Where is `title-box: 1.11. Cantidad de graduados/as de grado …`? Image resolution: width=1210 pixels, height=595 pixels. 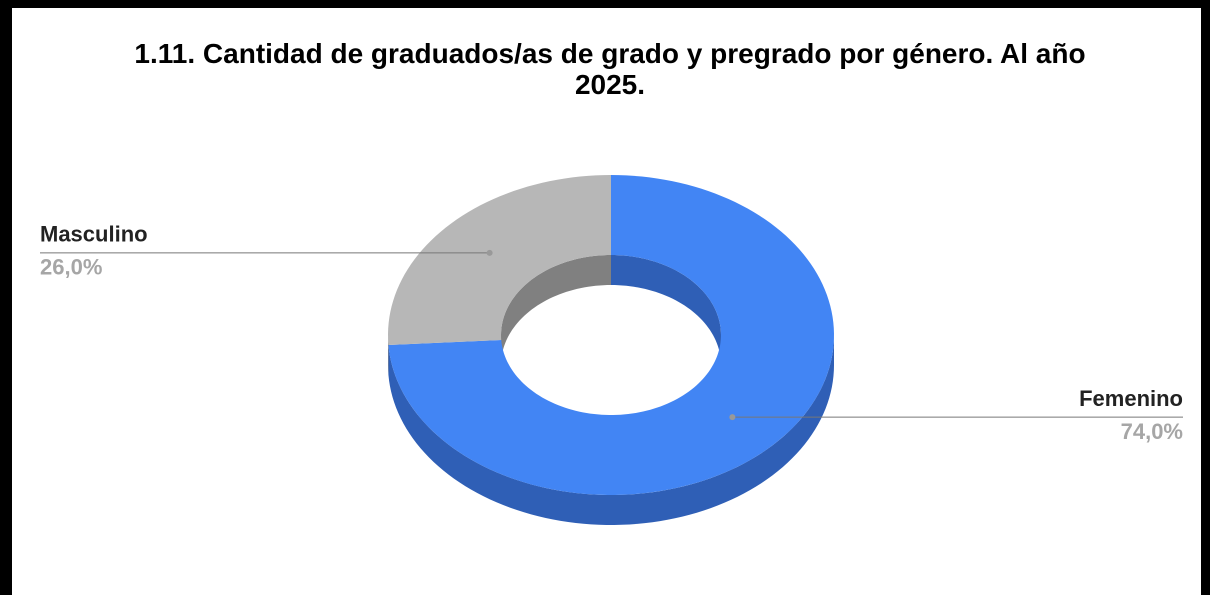
title-box: 1.11. Cantidad de graduados/as de grado … is located at coordinates (610, 69).